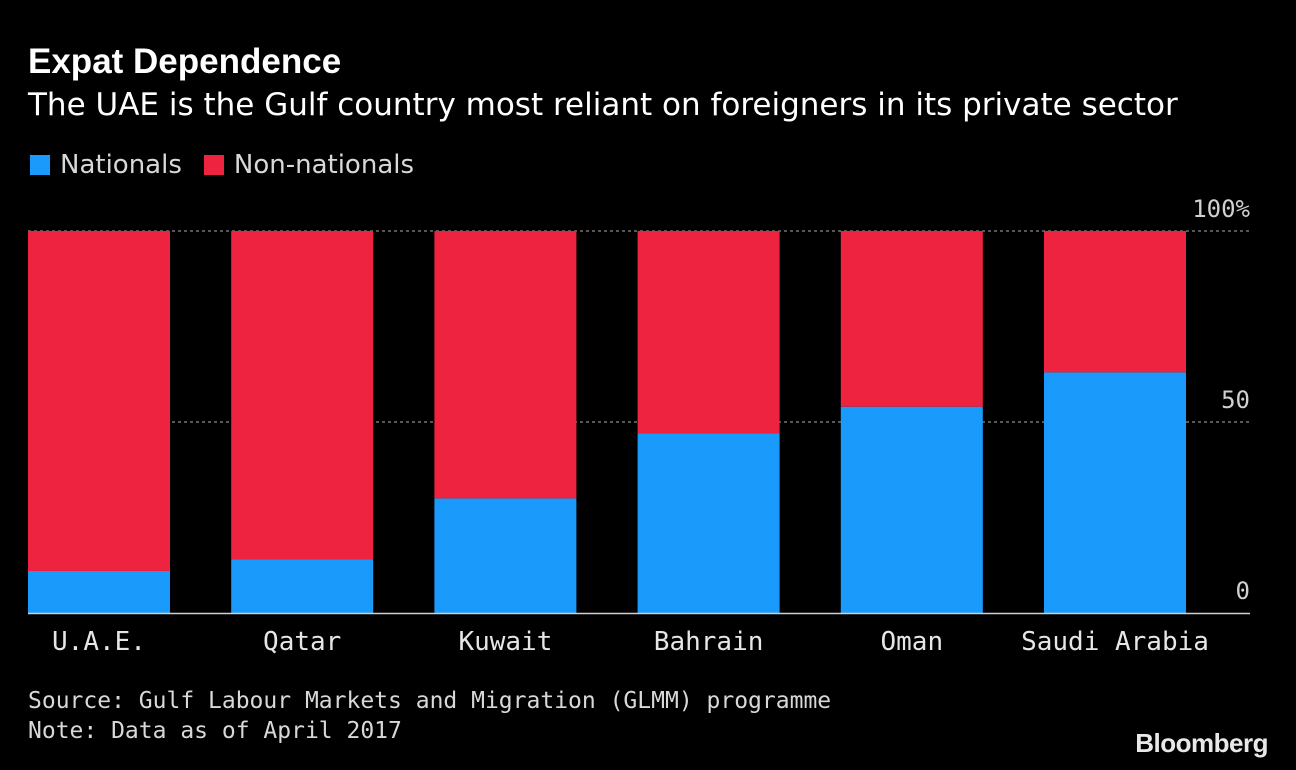  Describe the element at coordinates (302, 586) in the screenshot. I see `bar-nationals-qatar` at that location.